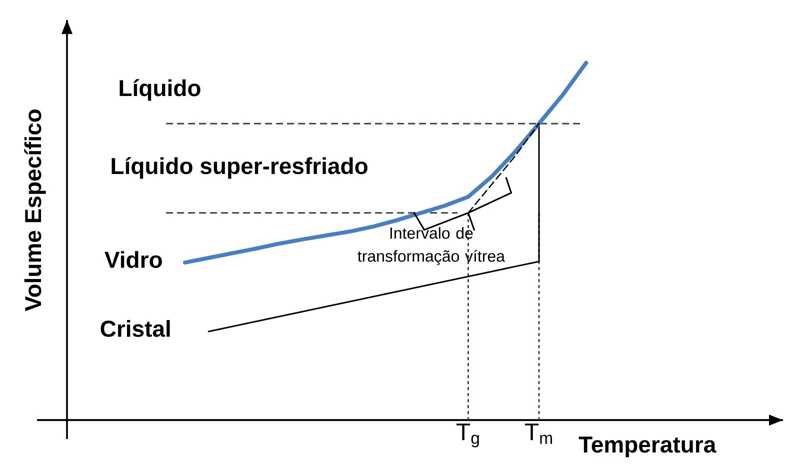  I want to click on annotation: Líquido, so click(160, 90).